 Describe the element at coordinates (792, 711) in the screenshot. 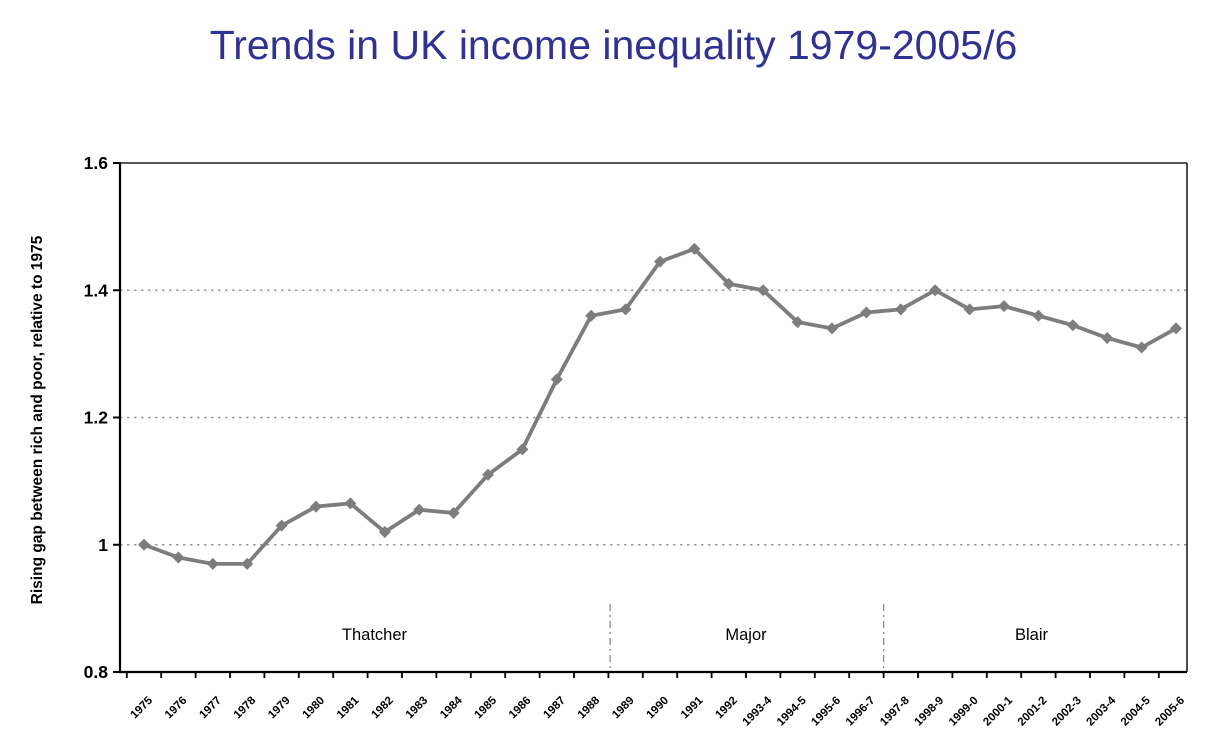

I see `x-tick-label: 1994-5` at that location.